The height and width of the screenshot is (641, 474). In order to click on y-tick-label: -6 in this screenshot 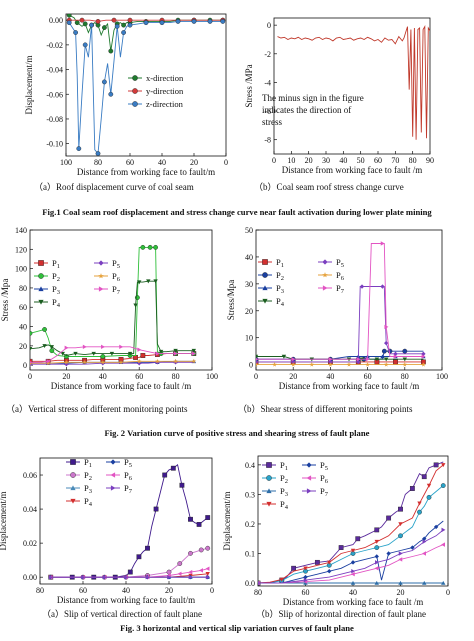, I will do `click(267, 111)`.